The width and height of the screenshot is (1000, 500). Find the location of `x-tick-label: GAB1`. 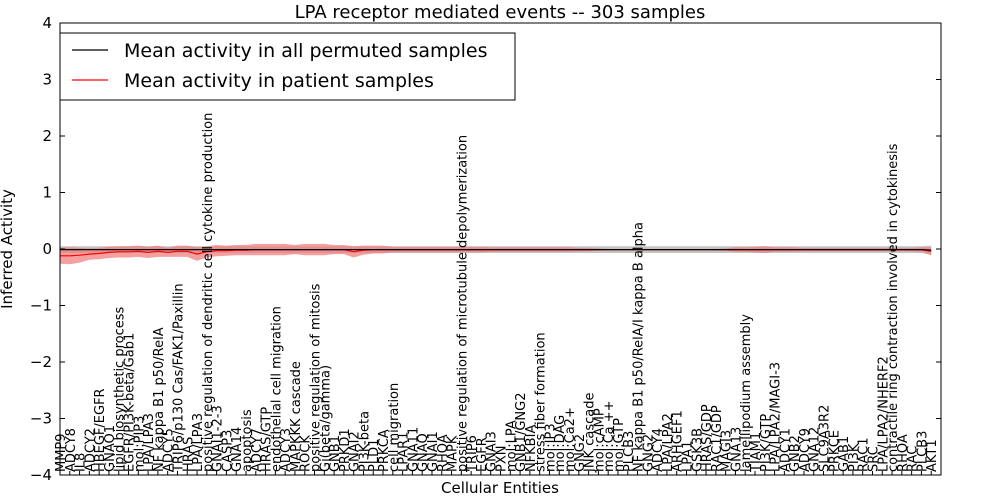

x-tick-label: GAB1 is located at coordinates (844, 454).